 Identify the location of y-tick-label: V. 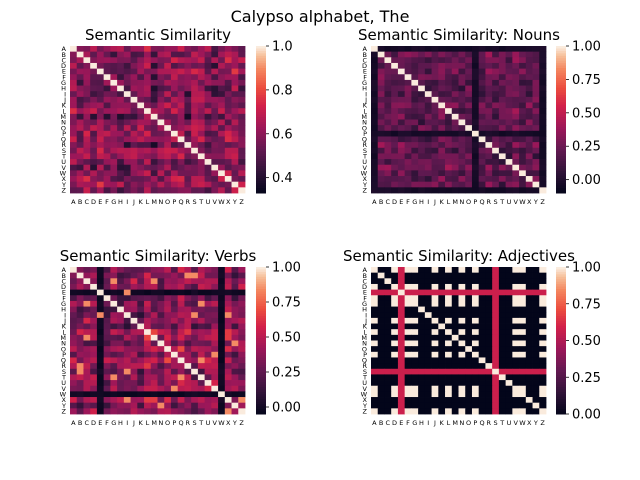
(64, 168).